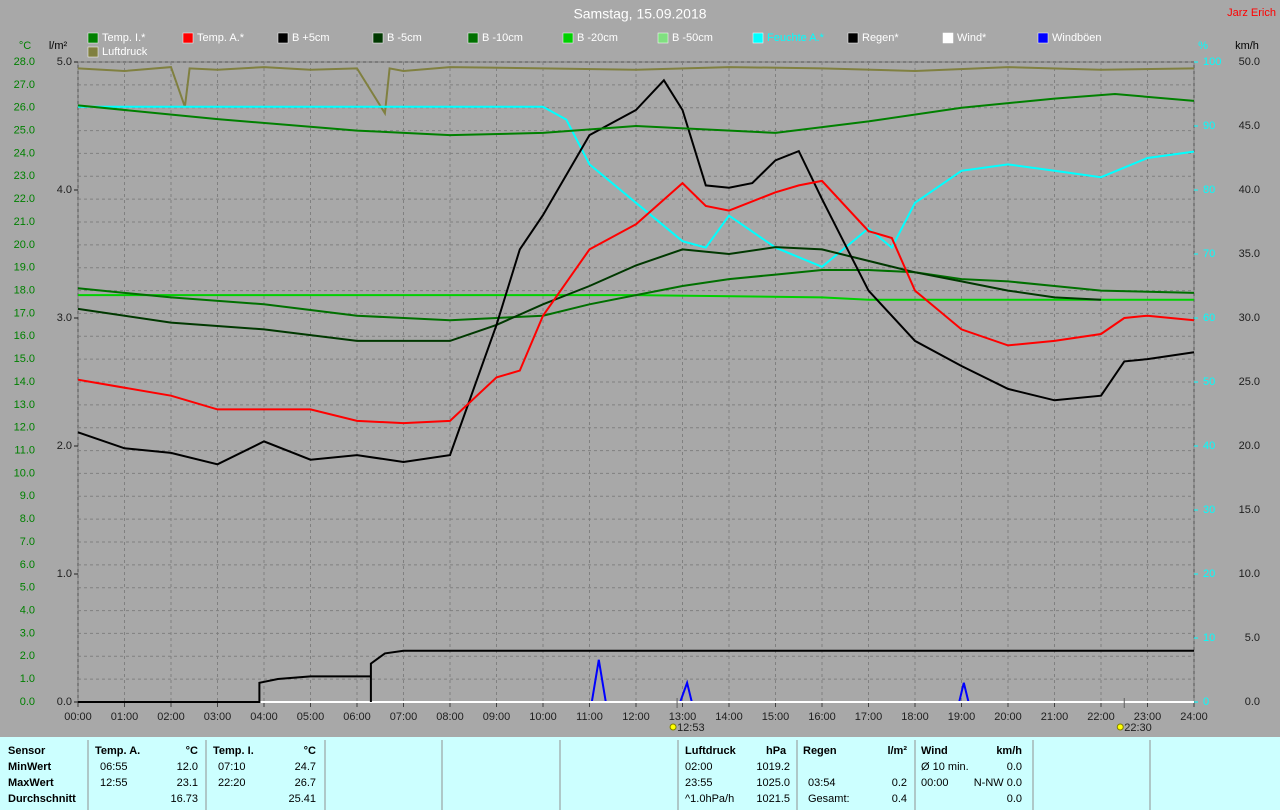 This screenshot has width=1280, height=810. What do you see at coordinates (543, 717) in the screenshot?
I see `x-tick-label: 10:00` at bounding box center [543, 717].